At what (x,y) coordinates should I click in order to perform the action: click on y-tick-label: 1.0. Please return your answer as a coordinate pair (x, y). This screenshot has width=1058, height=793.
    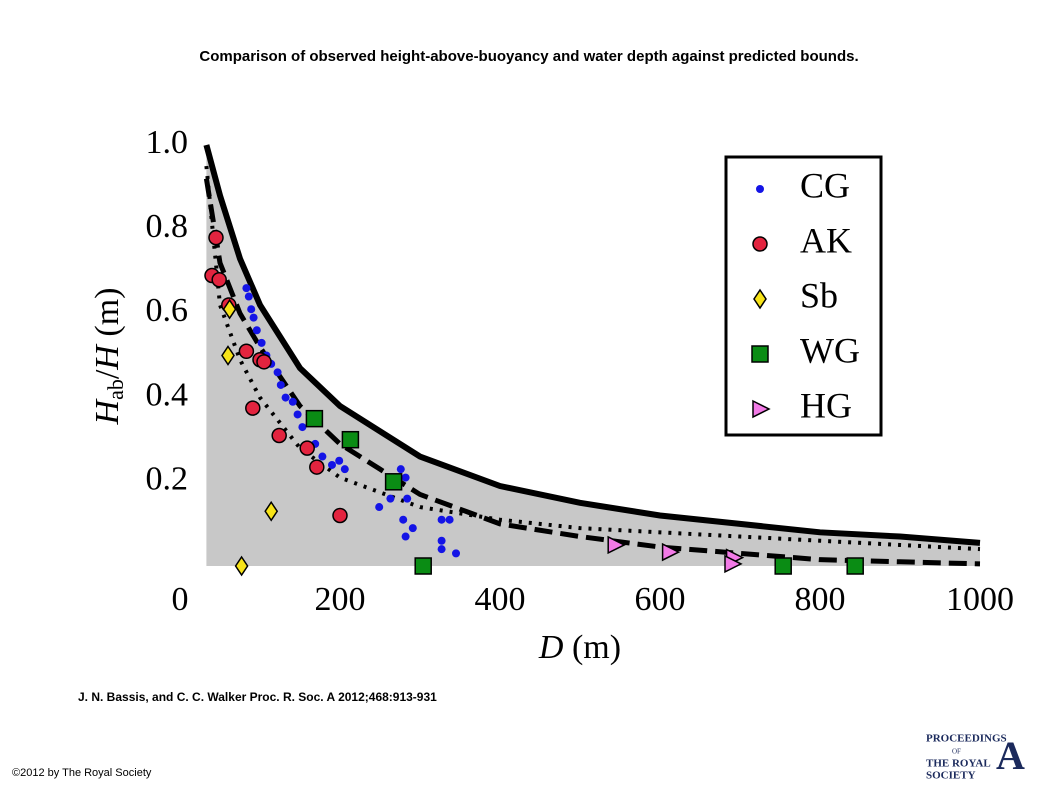
    Looking at the image, I should click on (167, 142).